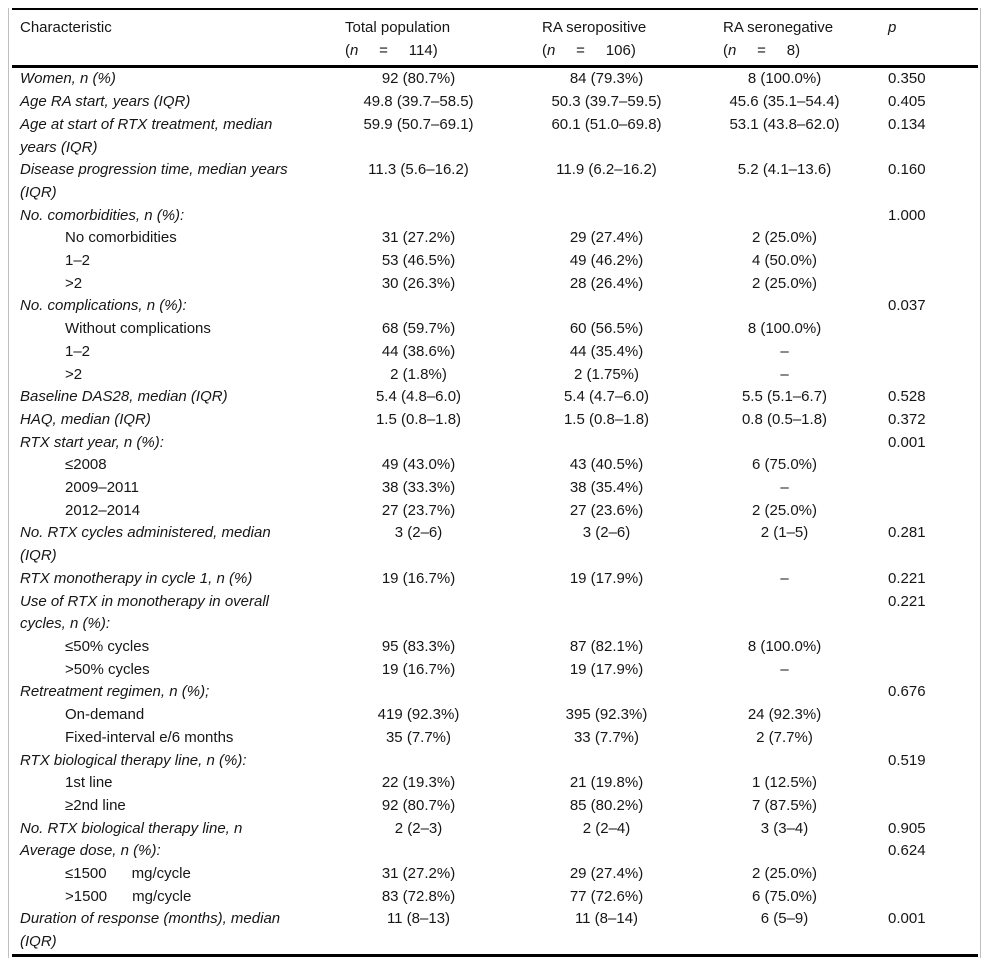 The image size is (992, 970). I want to click on table-row: >2 30 (26.3%) 28 (26.4%) 2 (25.0%), so click(495, 284).